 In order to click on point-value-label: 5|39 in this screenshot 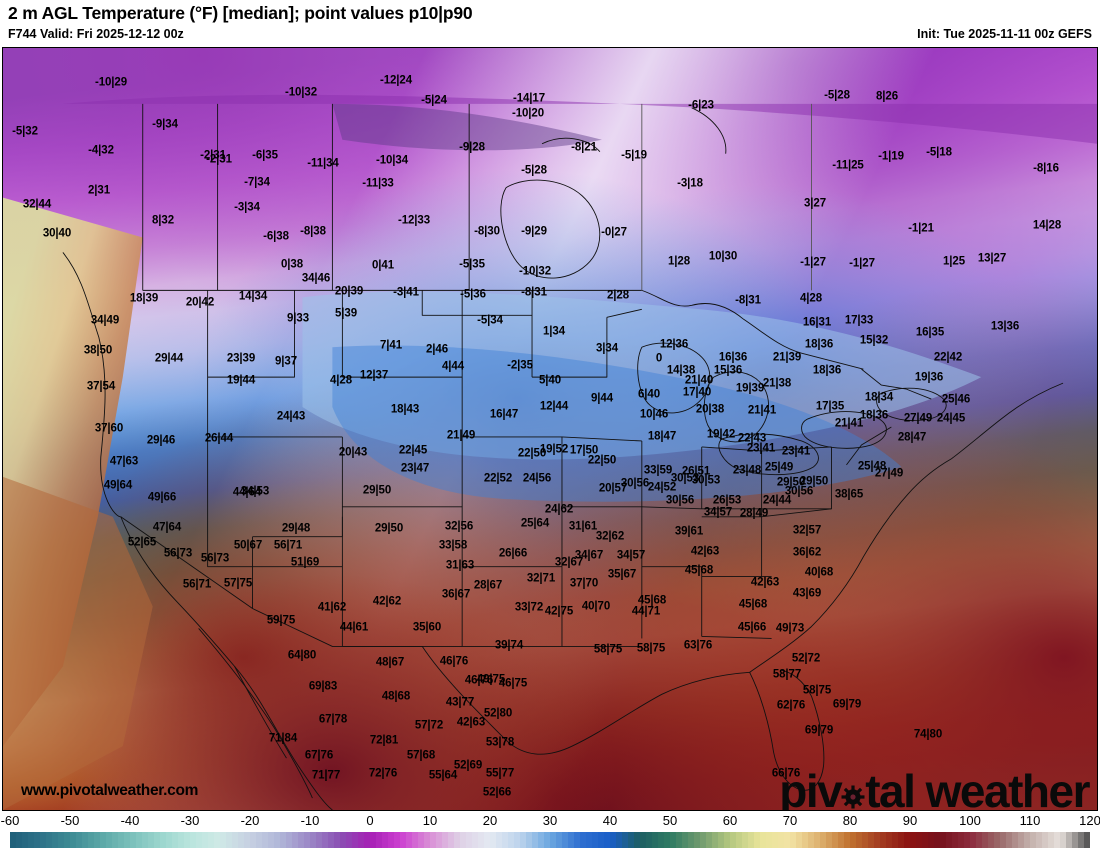, I will do `click(346, 313)`.